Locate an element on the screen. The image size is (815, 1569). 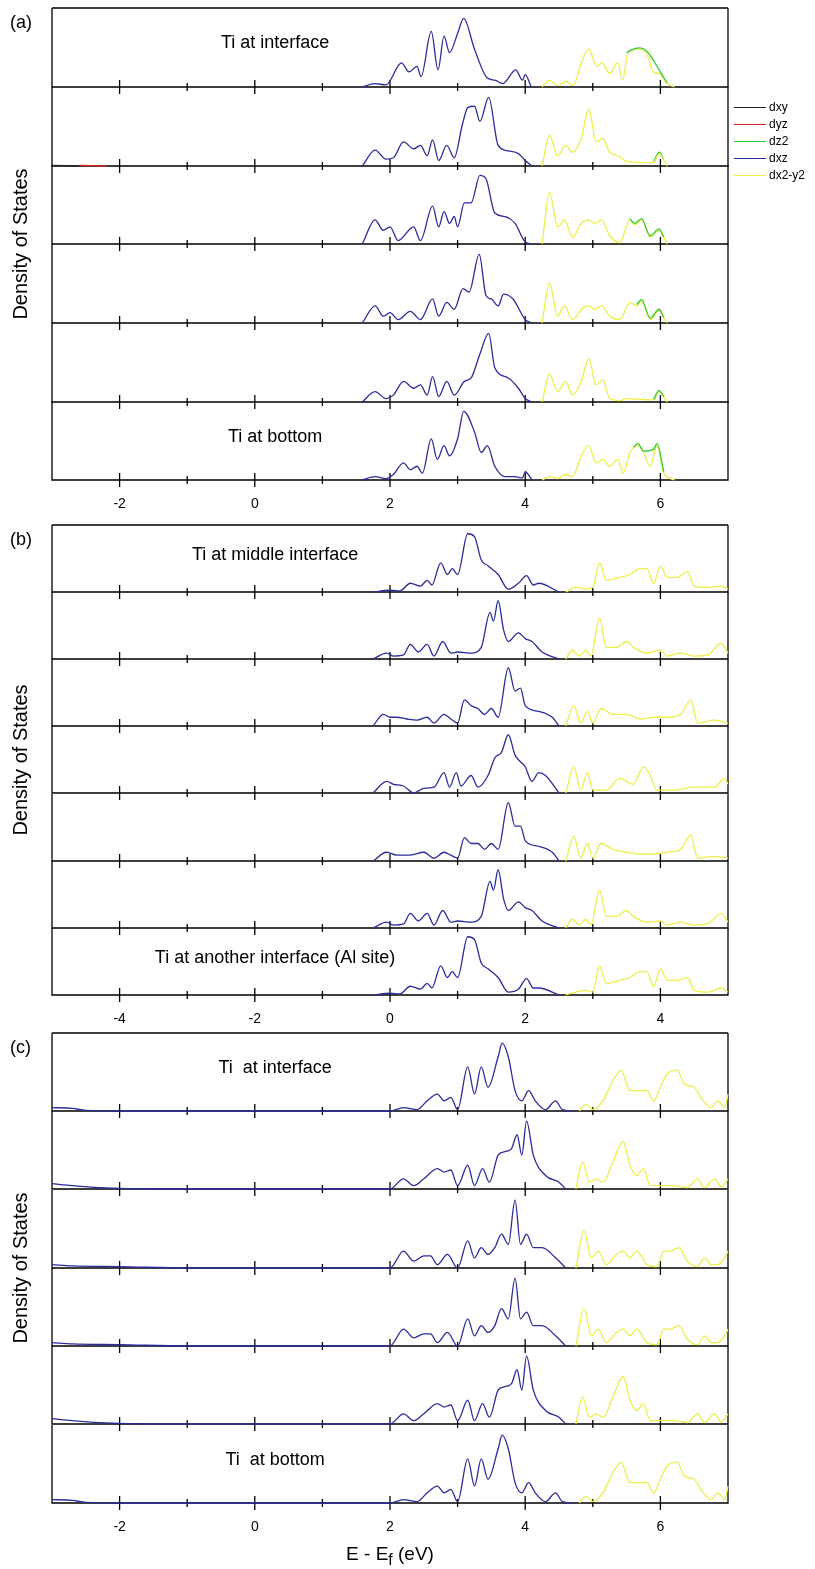
chart-title: (b) is located at coordinates (21, 539).